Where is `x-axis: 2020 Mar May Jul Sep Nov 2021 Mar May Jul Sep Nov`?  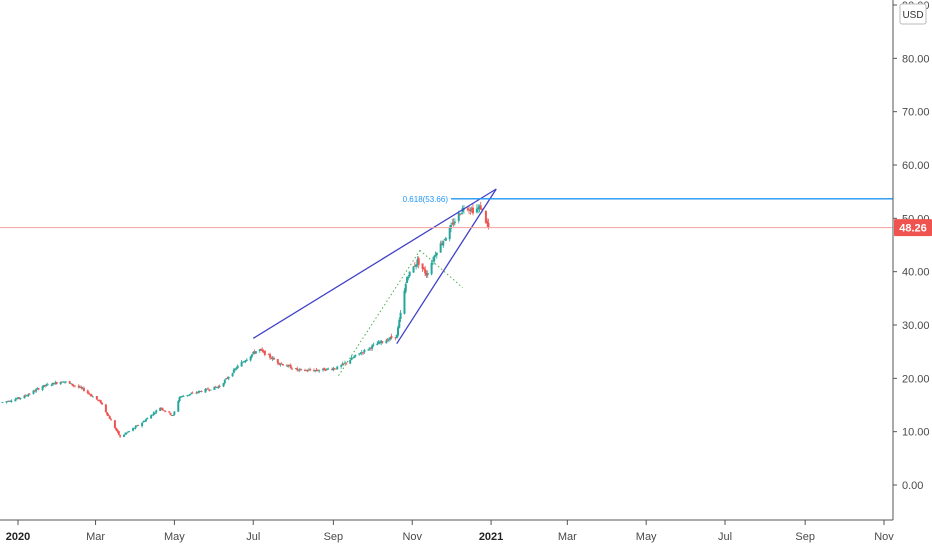
x-axis: 2020 Mar May Jul Sep Nov 2021 Mar May Jul Sep Nov is located at coordinates (450, 531).